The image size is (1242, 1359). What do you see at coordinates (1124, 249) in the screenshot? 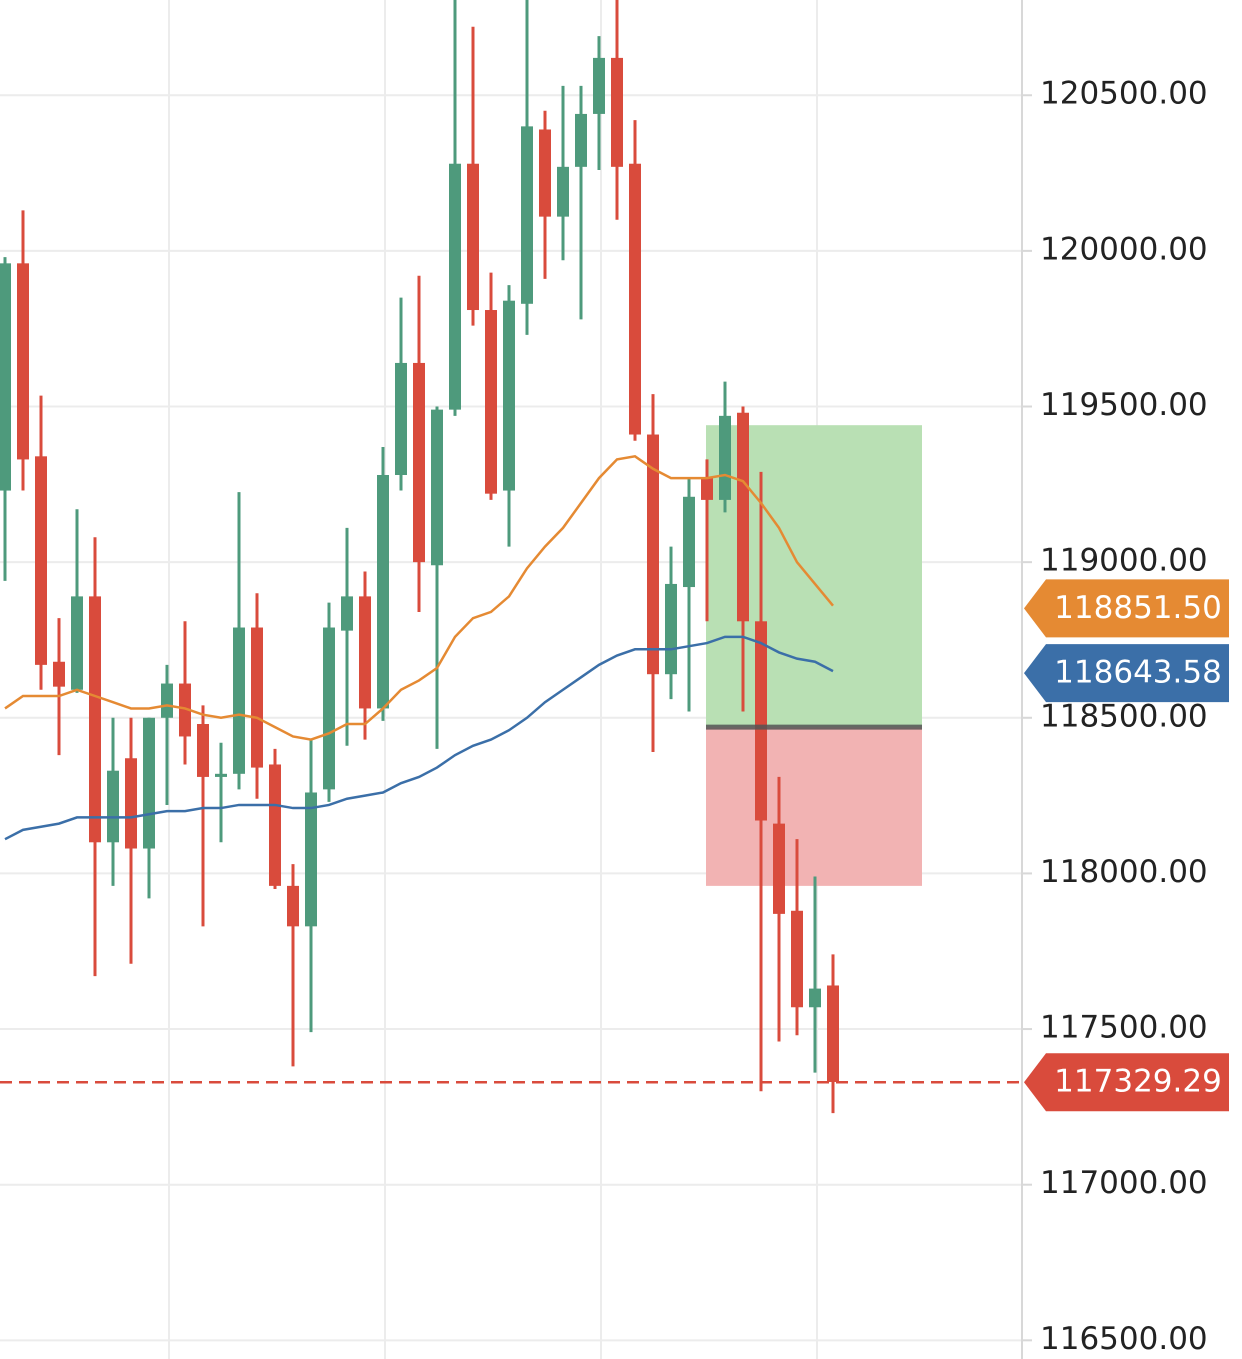
I see `y-tick-label: 120000.00` at bounding box center [1124, 249].